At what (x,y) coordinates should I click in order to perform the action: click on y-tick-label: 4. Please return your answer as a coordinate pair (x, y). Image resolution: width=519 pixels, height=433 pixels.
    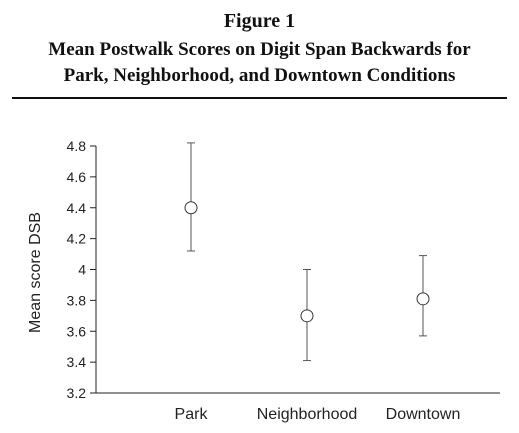
    Looking at the image, I should click on (82, 270).